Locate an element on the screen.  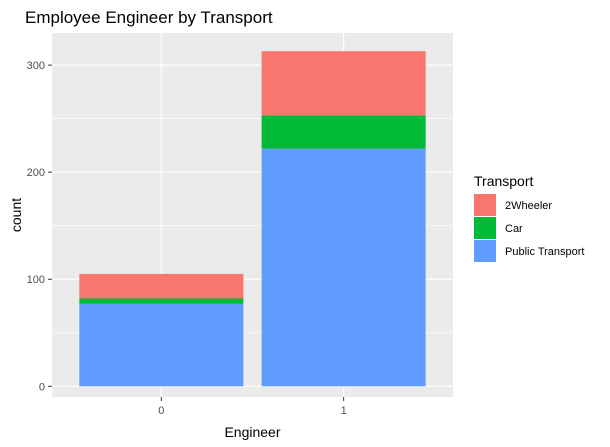
legend-label: 2Wheeler is located at coordinates (528, 206).